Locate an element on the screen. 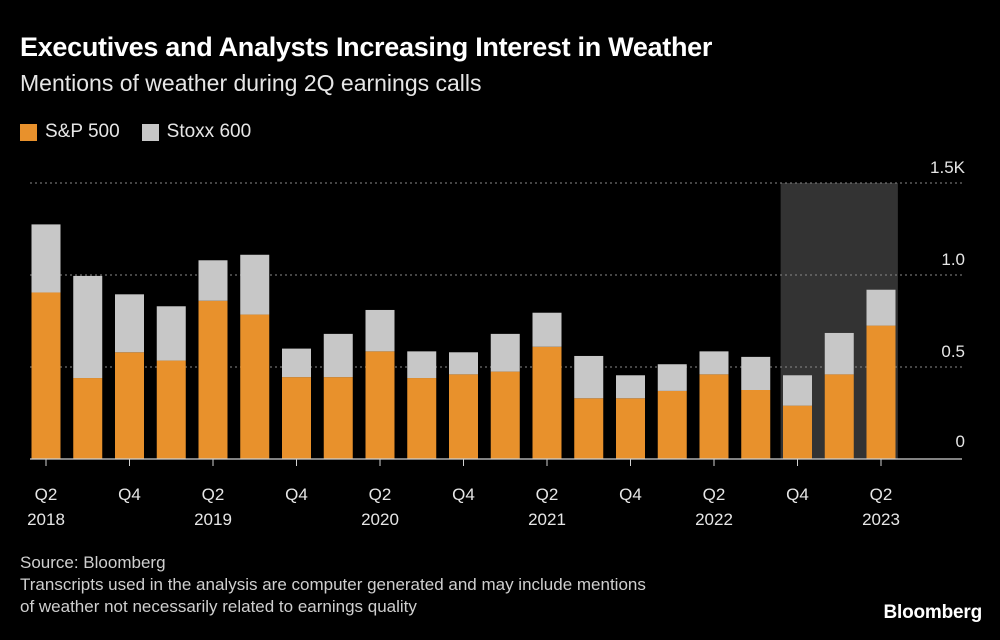  bar-stoxx600-Q2-2023 is located at coordinates (881, 307).